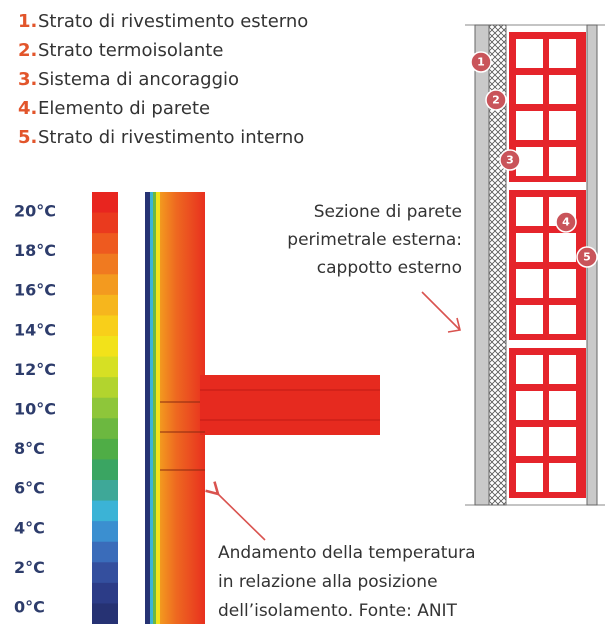 The width and height of the screenshot is (605, 624). What do you see at coordinates (347, 553) in the screenshot?
I see `caption: Andamento della temperatura` at bounding box center [347, 553].